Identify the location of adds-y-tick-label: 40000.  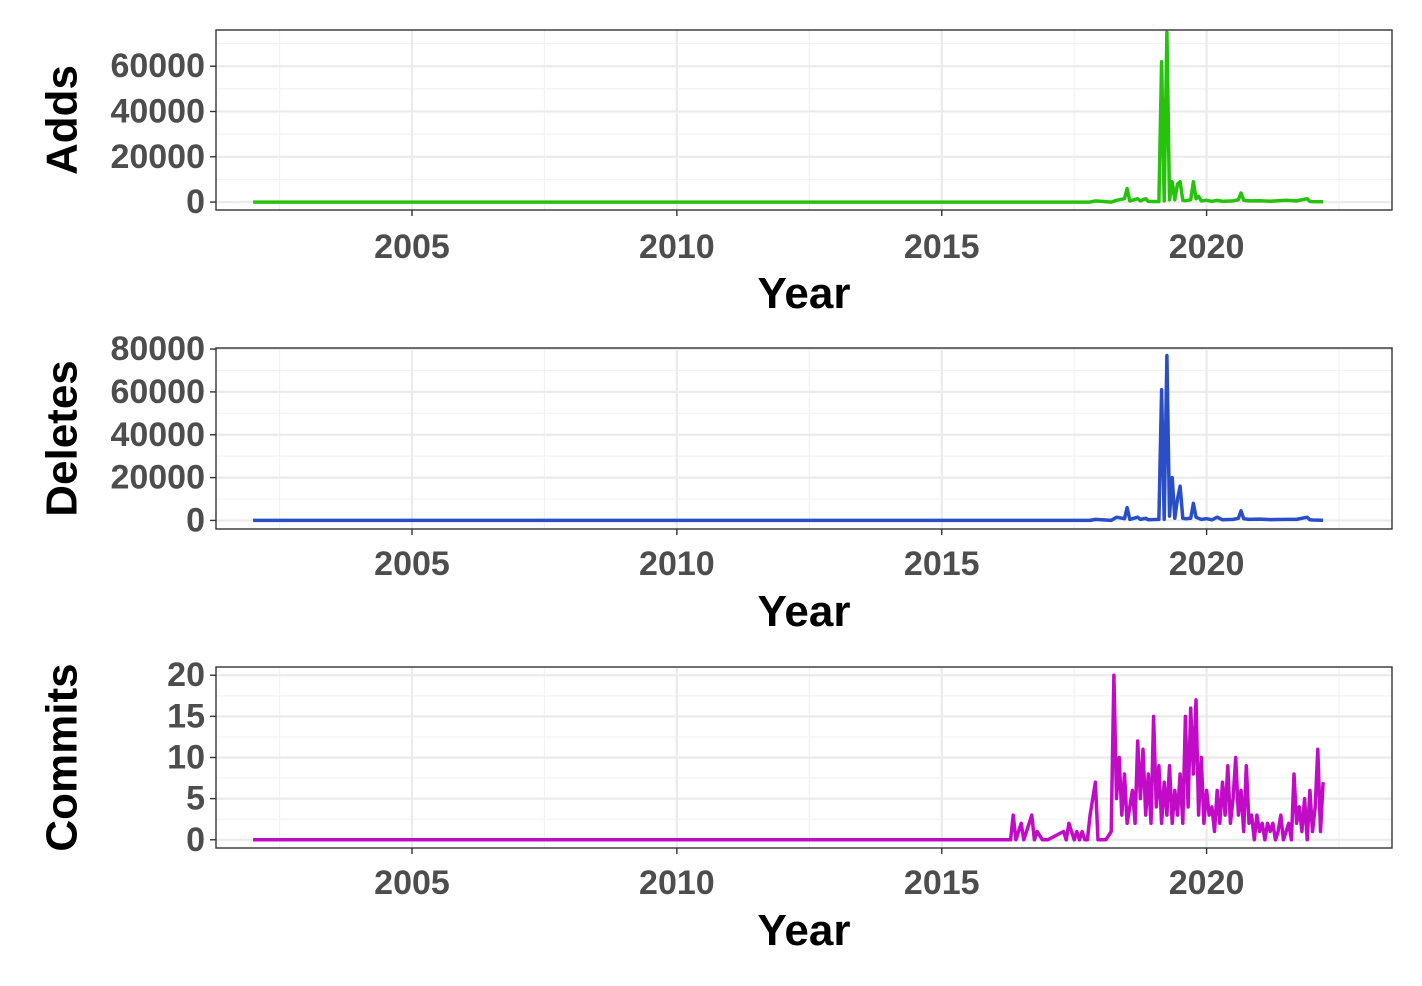
(157, 112).